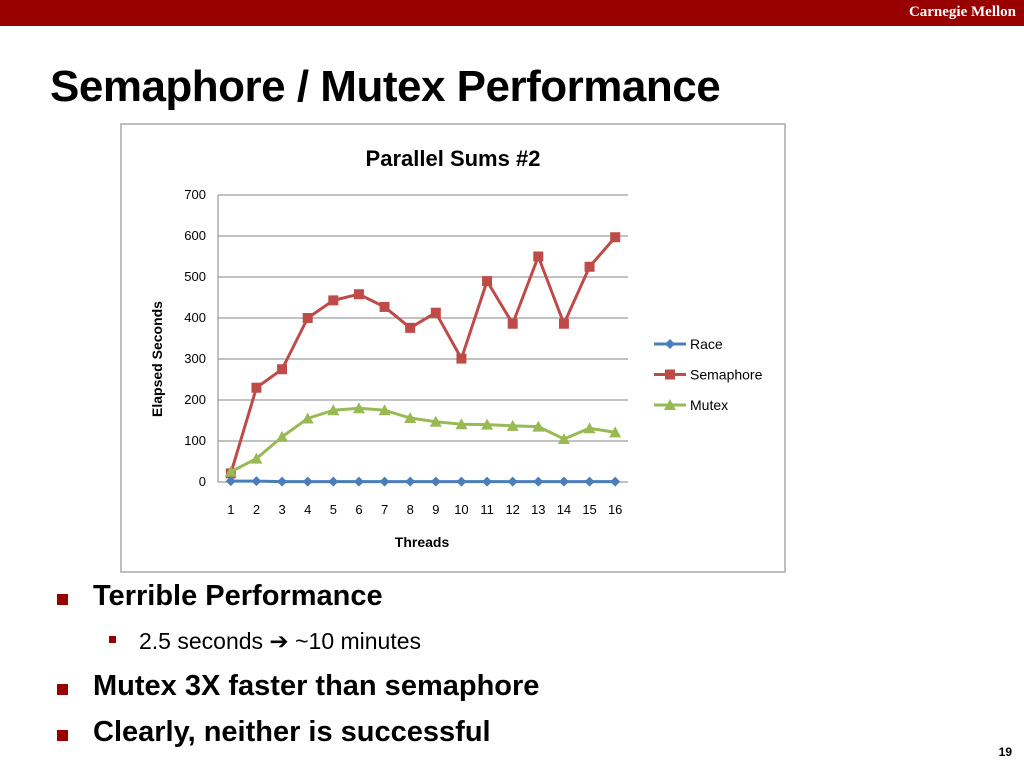 This screenshot has height=768, width=1024. Describe the element at coordinates (238, 596) in the screenshot. I see `bullet-text: Terrible Performance` at that location.